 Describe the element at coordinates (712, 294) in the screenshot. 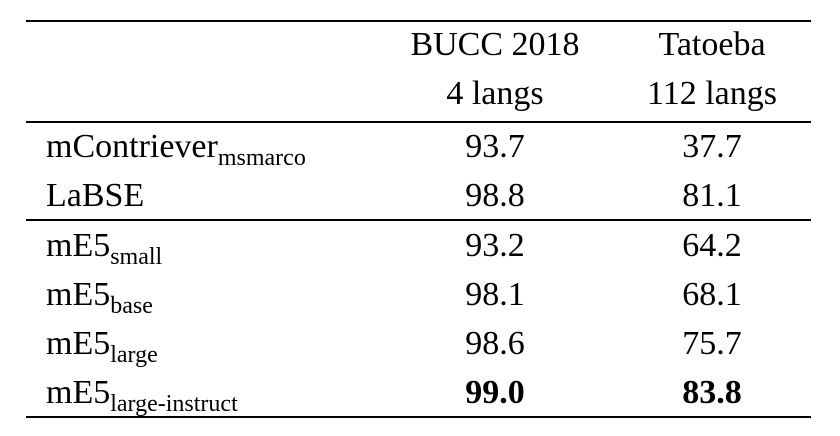

I see `tatoeba-score: 68.1` at that location.